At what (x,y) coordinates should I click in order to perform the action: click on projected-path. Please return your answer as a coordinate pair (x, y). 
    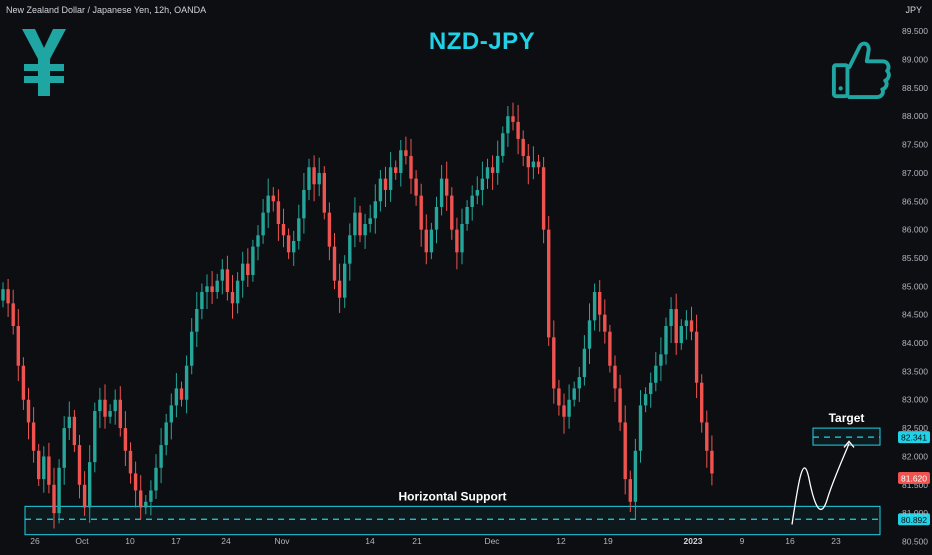
    Looking at the image, I should click on (820, 484).